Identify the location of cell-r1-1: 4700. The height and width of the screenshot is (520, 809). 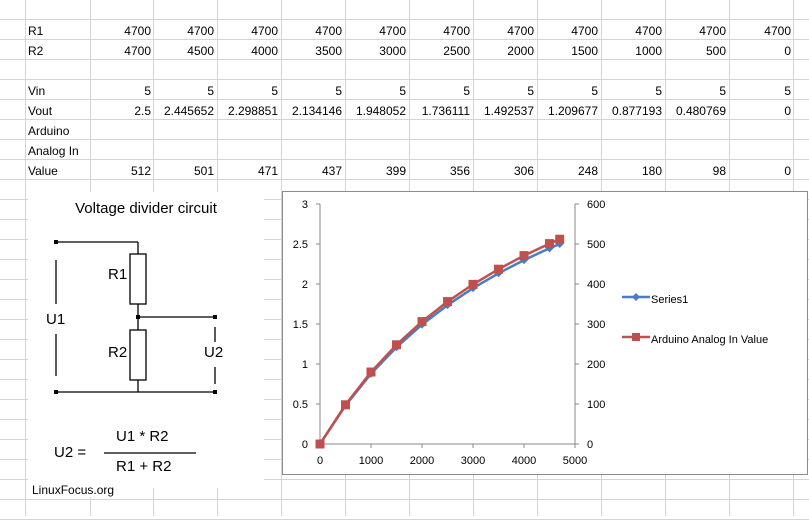
(200, 31).